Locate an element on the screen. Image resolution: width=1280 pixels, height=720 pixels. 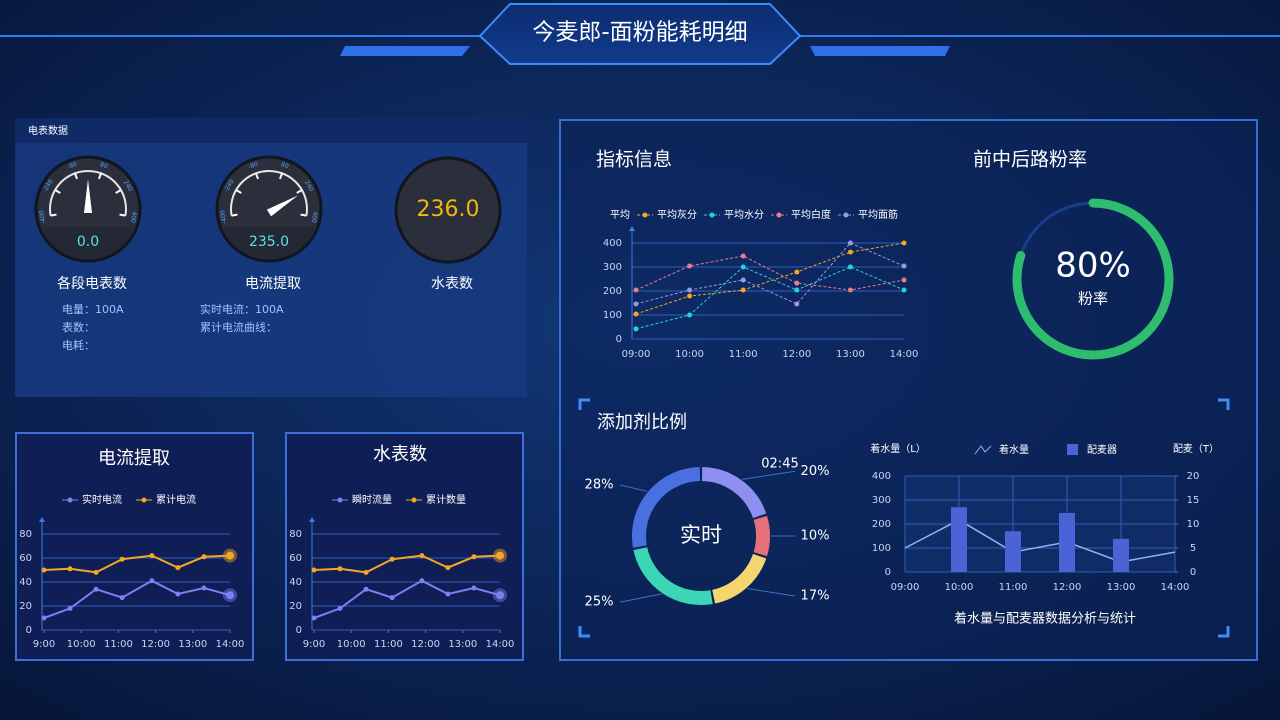
slice-label: 25% is located at coordinates (599, 602).